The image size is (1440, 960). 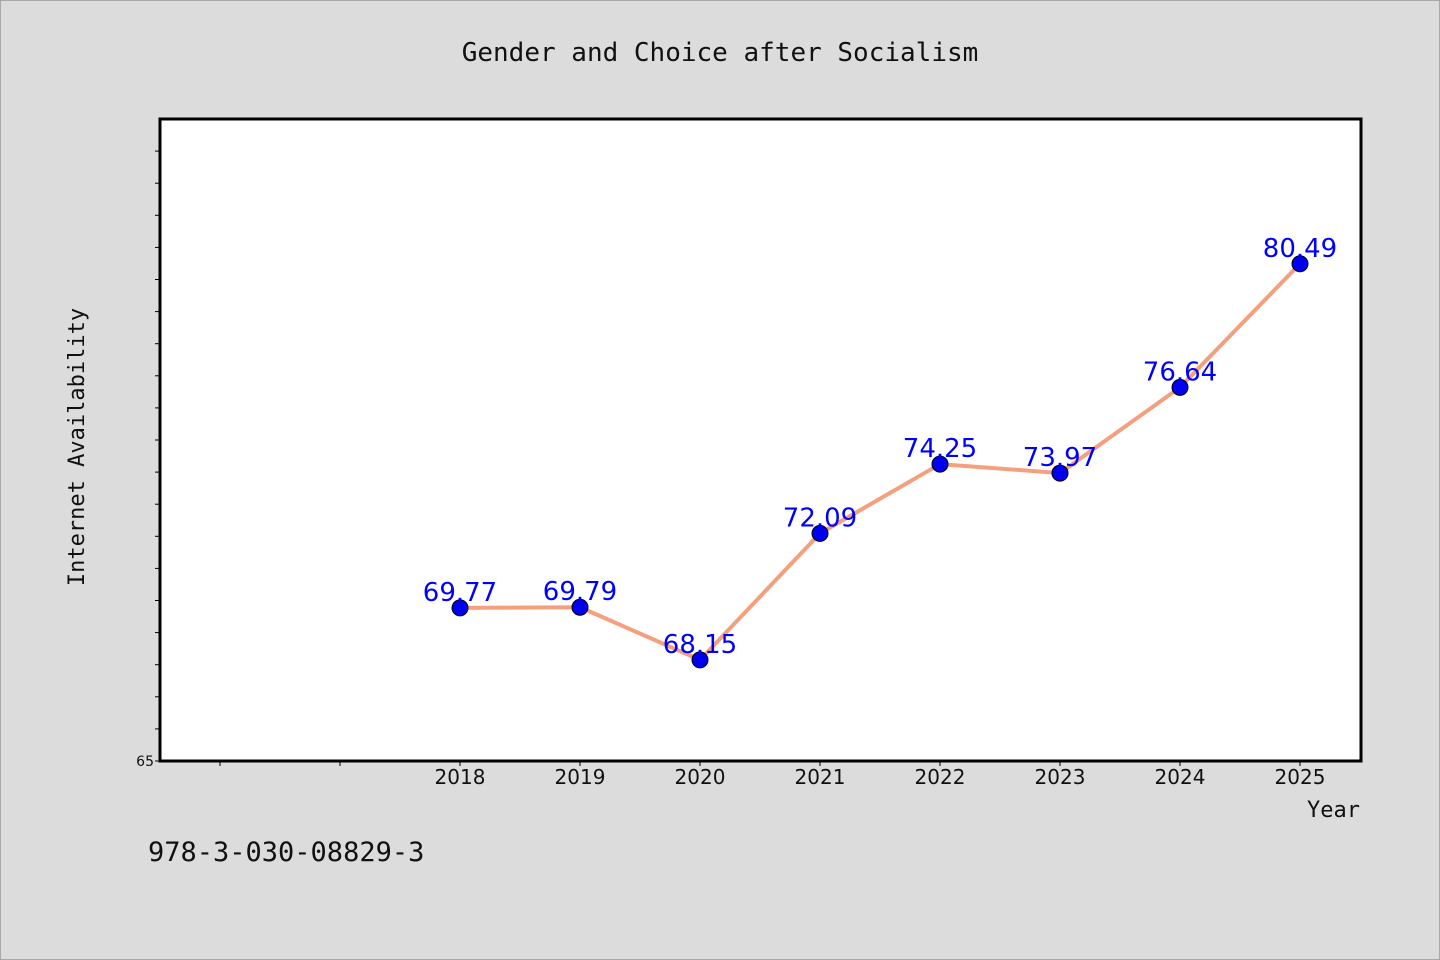 What do you see at coordinates (1180, 777) in the screenshot?
I see `x-tick-label: 2024` at bounding box center [1180, 777].